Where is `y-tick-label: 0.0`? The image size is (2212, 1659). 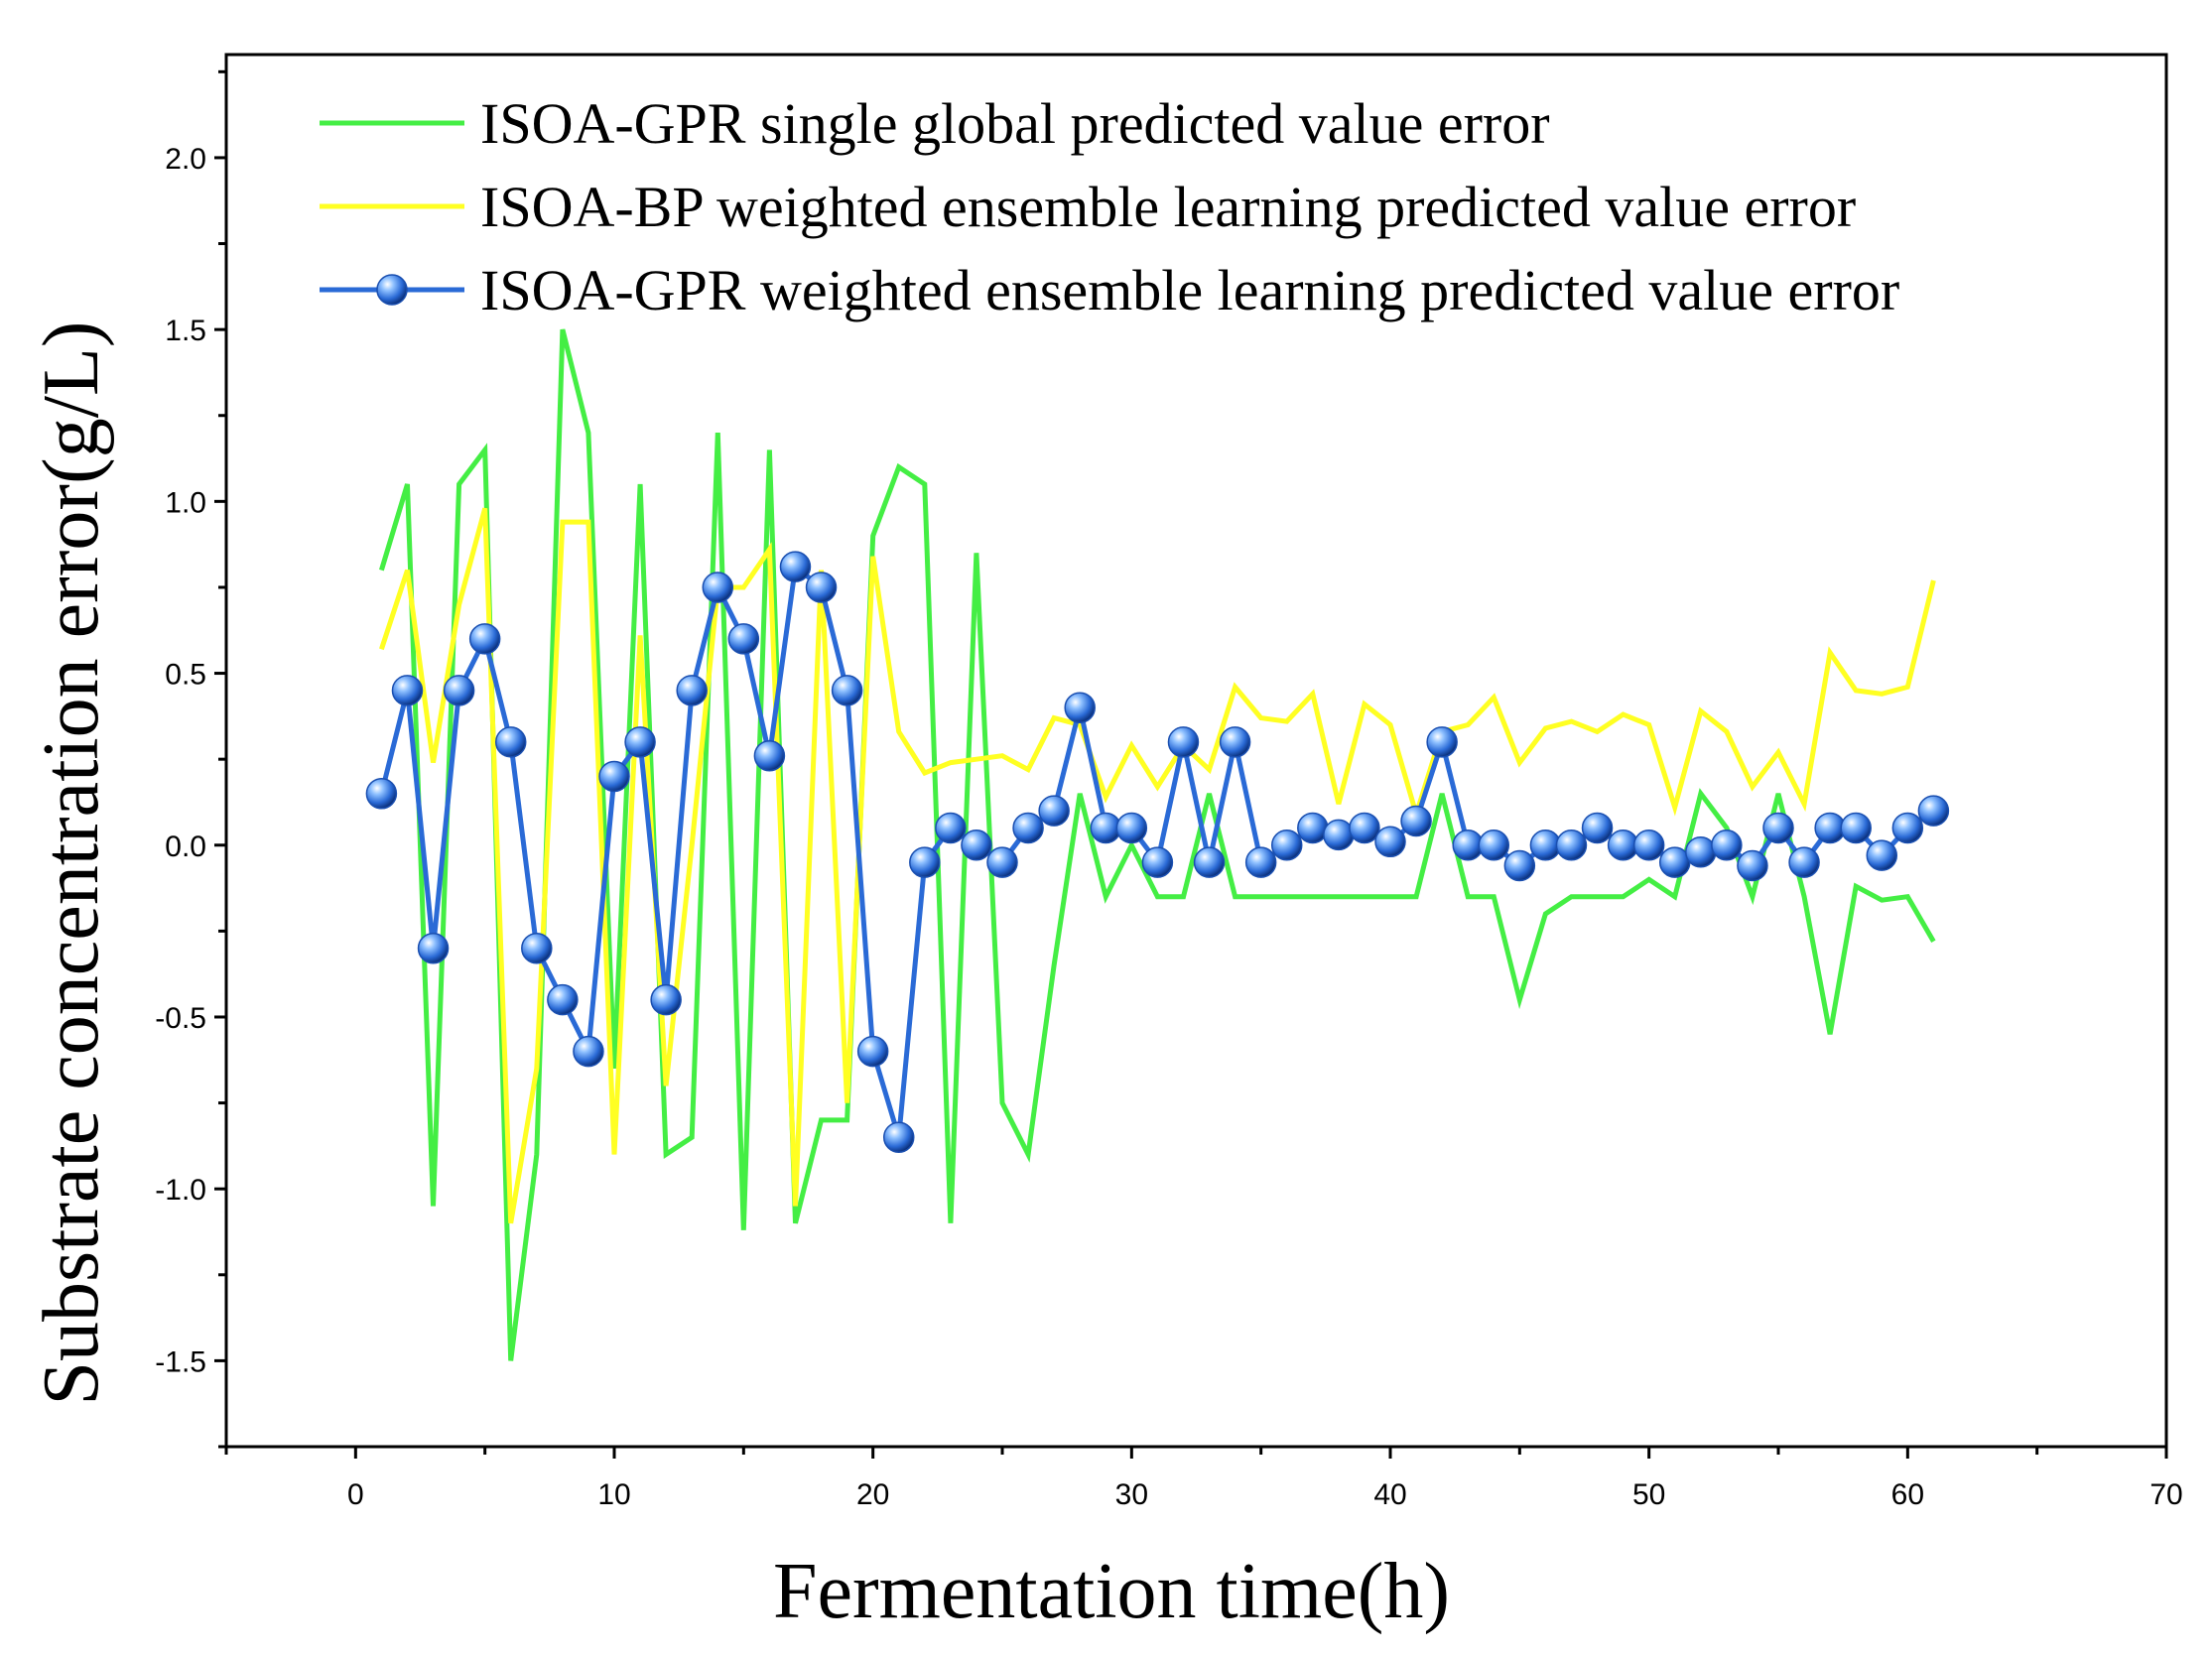
y-tick-label: 0.0 is located at coordinates (185, 846).